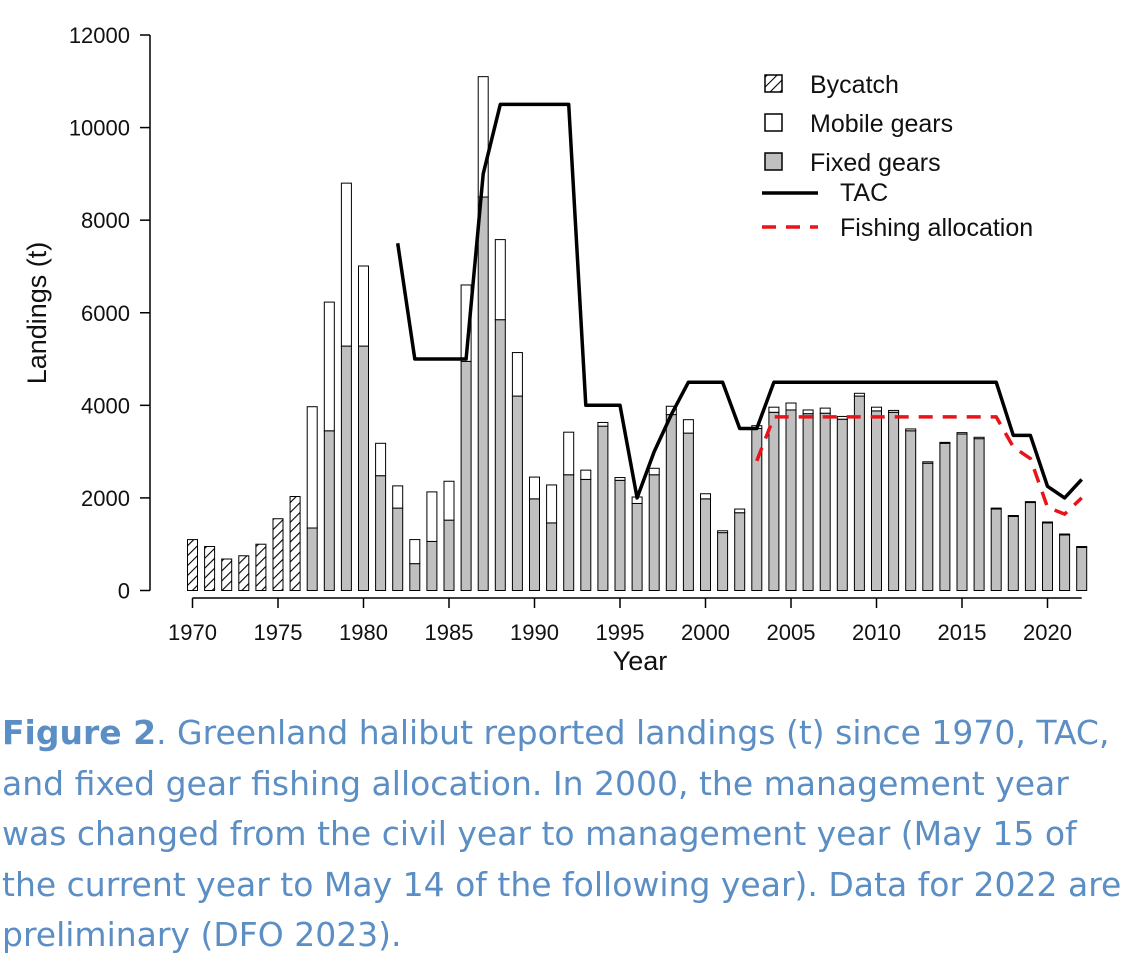  Describe the element at coordinates (996, 508) in the screenshot. I see `bar-mobile-2017` at that location.